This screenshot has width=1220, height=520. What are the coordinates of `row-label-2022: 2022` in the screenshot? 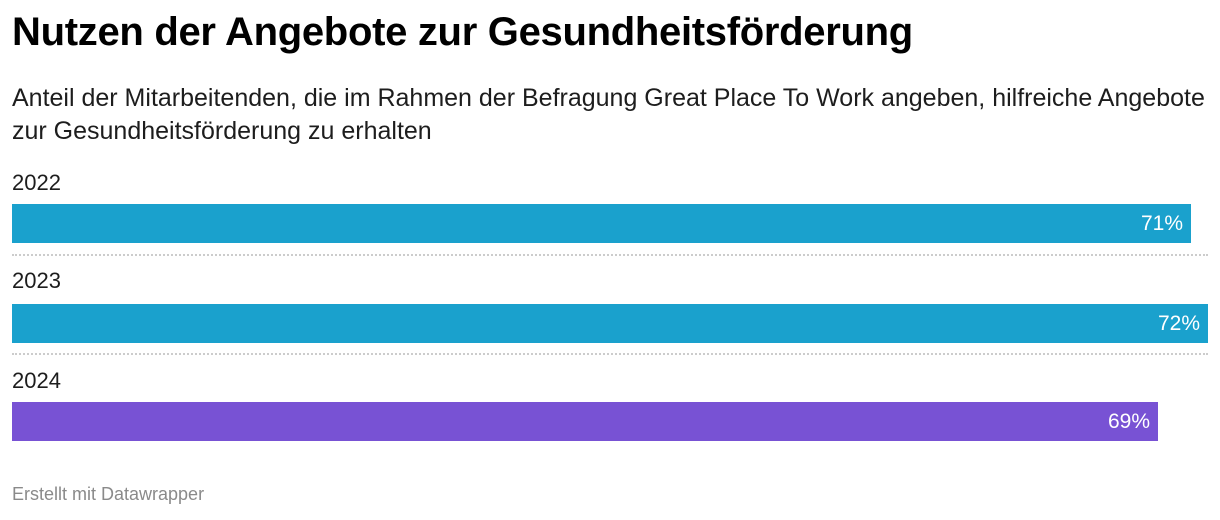 It's located at (36, 182).